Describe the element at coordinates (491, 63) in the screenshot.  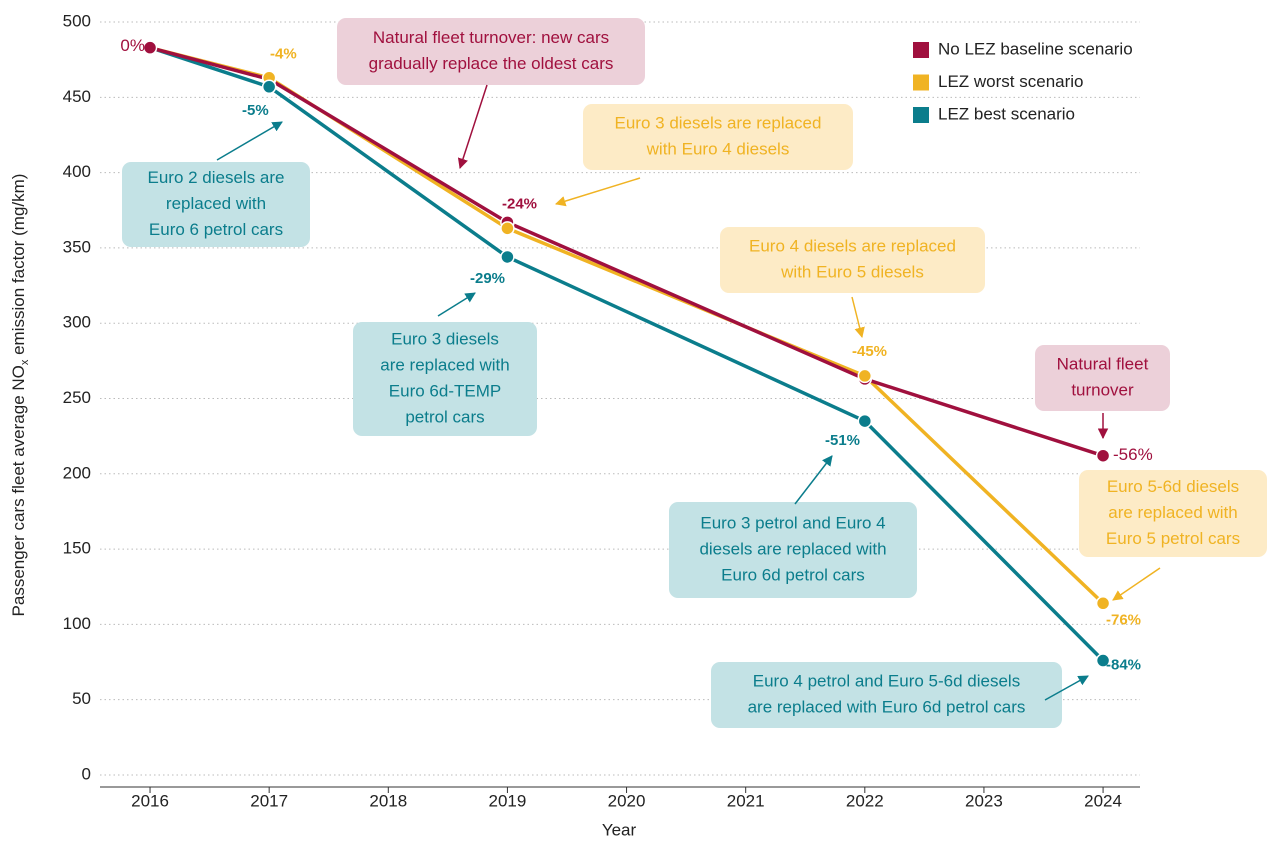
I see `callout-text: gradually replace the oldest cars` at that location.